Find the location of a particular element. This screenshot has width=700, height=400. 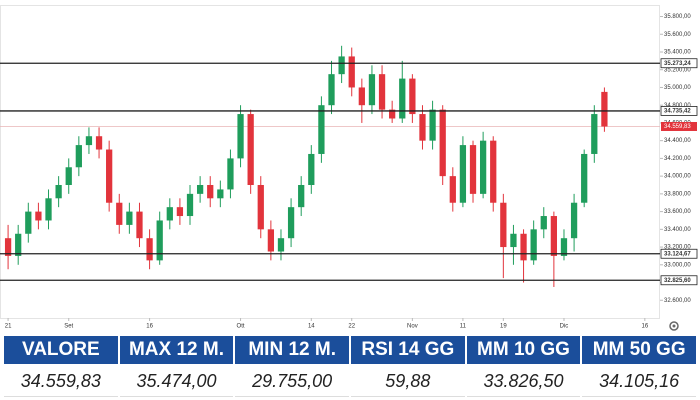

table-value: 29.755,00 is located at coordinates (292, 381).